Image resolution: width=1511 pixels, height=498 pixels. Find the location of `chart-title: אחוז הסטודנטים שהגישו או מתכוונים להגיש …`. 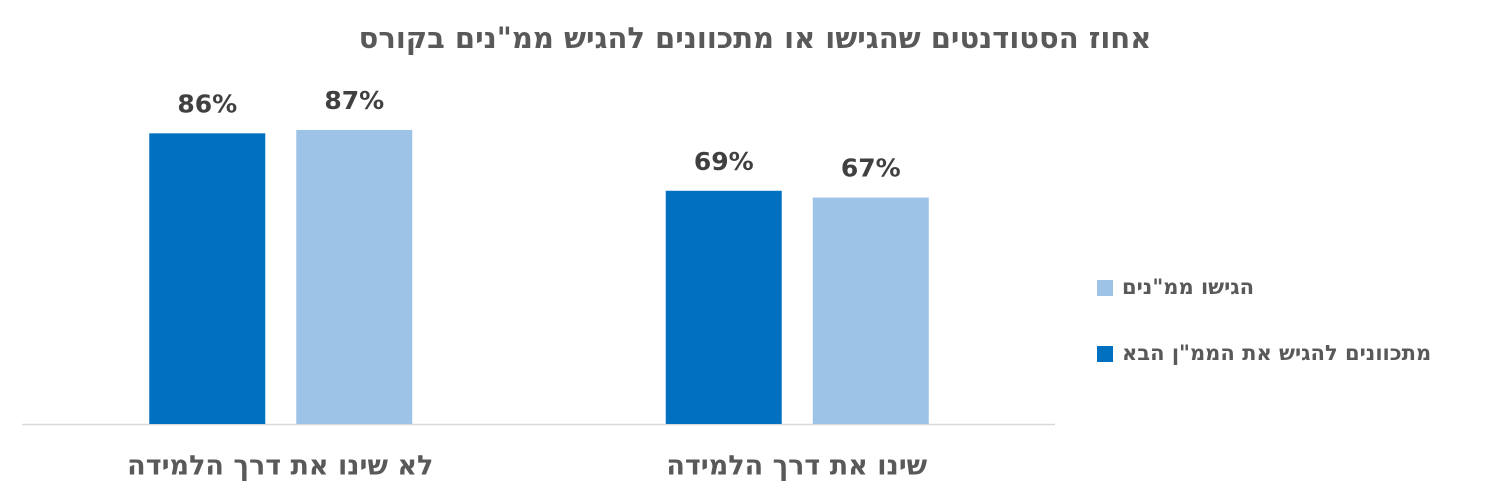

chart-title: אחוז הסטודנטים שהגישו או מתכוונים להגיש … is located at coordinates (755, 38).